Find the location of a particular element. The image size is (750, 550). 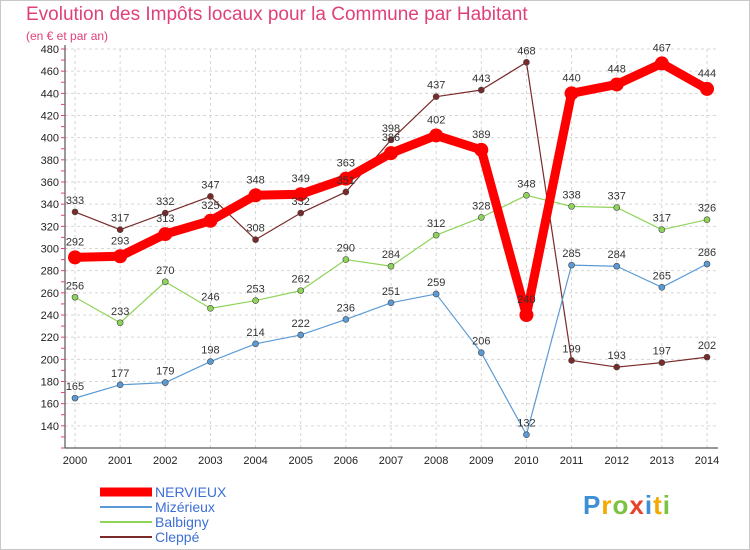

data-label: 293 is located at coordinates (120, 241).